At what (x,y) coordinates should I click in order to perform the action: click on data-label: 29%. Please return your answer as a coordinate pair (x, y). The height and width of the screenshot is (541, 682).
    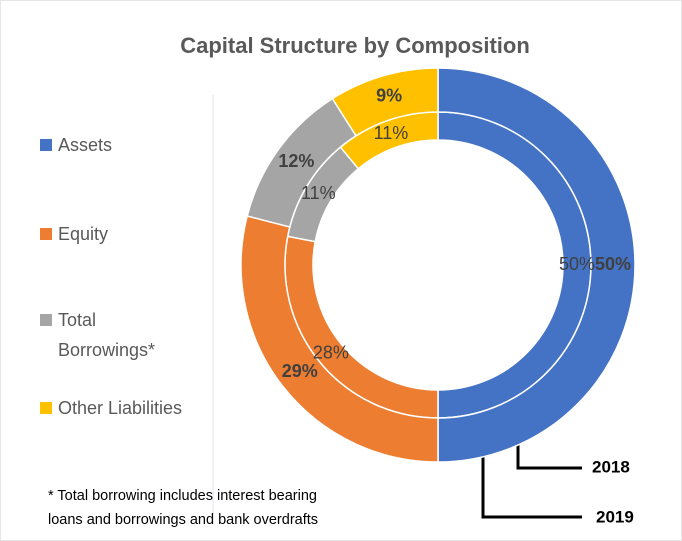
    Looking at the image, I should click on (300, 371).